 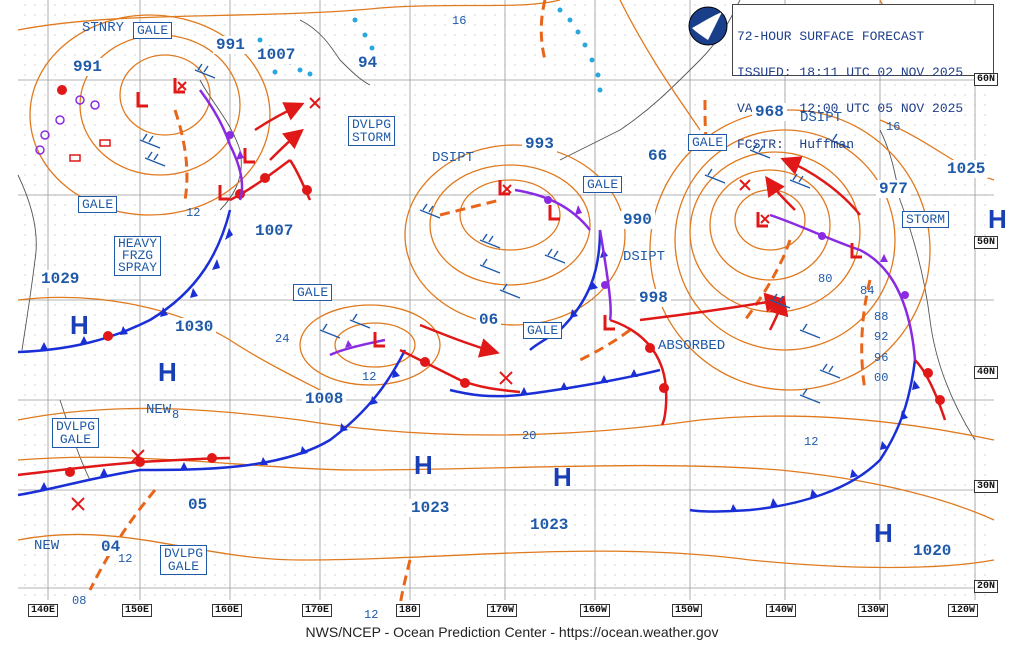 What do you see at coordinates (963, 610) in the screenshot?
I see `lon-label-120w: 120W` at bounding box center [963, 610].